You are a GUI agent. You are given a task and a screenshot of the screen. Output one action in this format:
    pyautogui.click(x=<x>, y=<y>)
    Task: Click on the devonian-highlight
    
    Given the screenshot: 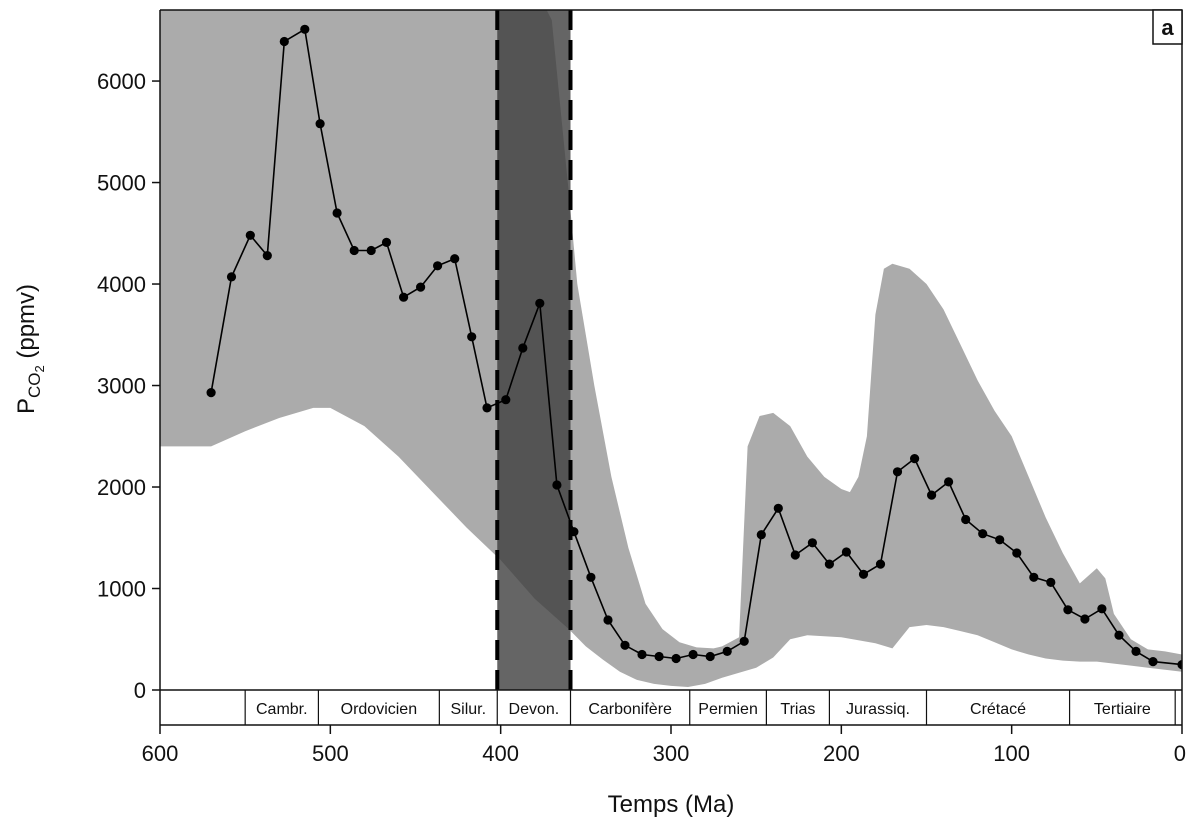 What is the action you would take?
    pyautogui.click(x=534, y=350)
    